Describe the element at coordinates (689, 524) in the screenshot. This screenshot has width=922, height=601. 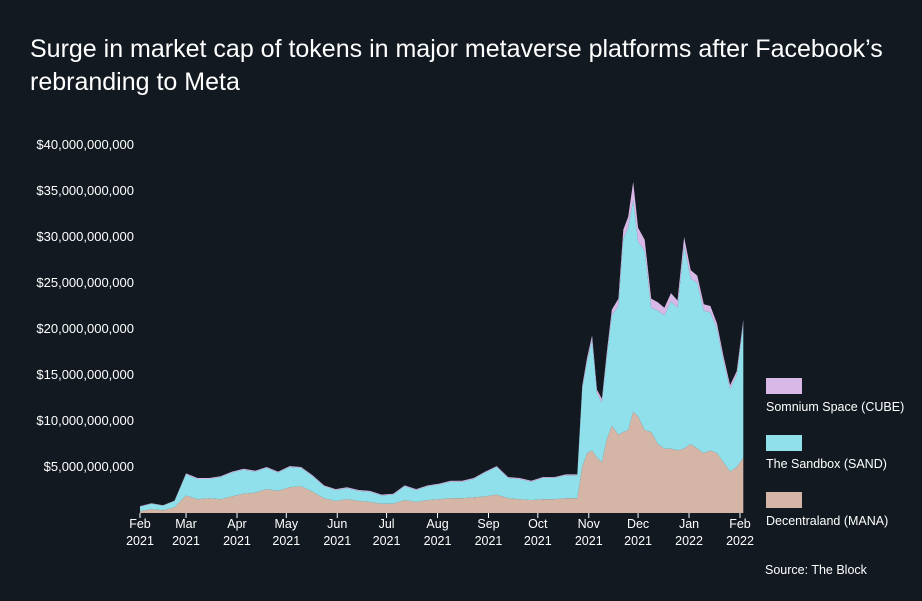
I see `x-tick-month: Jan` at that location.